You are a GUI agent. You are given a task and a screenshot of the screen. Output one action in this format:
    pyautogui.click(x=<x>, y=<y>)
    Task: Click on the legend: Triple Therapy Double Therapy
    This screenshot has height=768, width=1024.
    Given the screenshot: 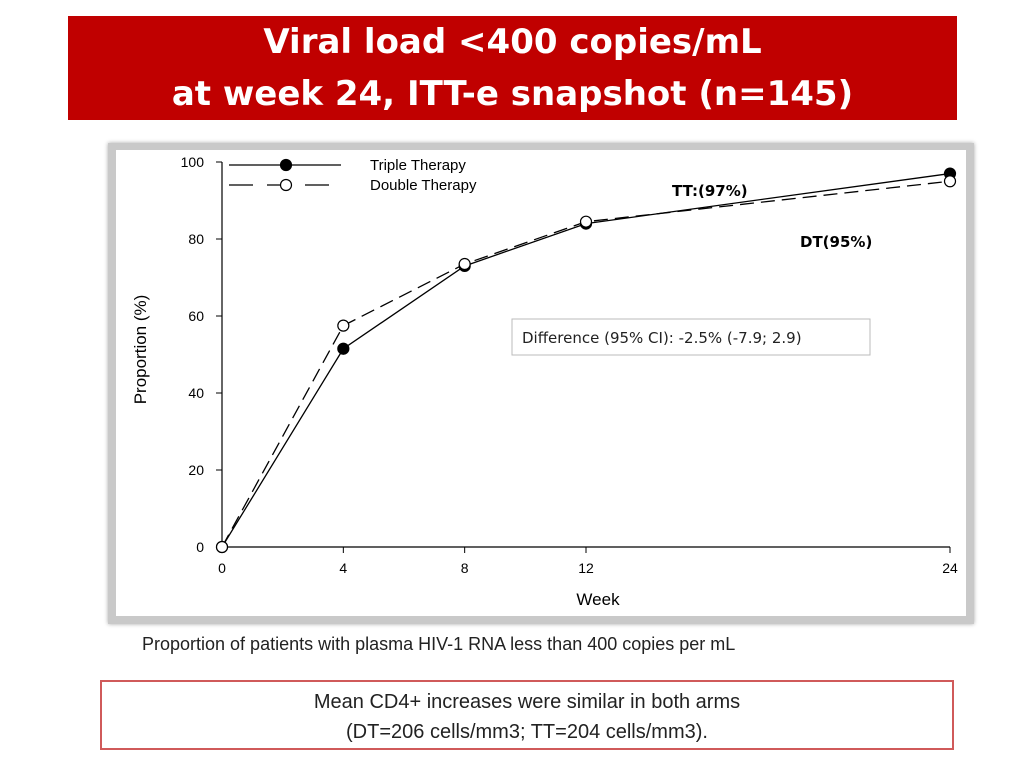 What is the action you would take?
    pyautogui.click(x=353, y=175)
    